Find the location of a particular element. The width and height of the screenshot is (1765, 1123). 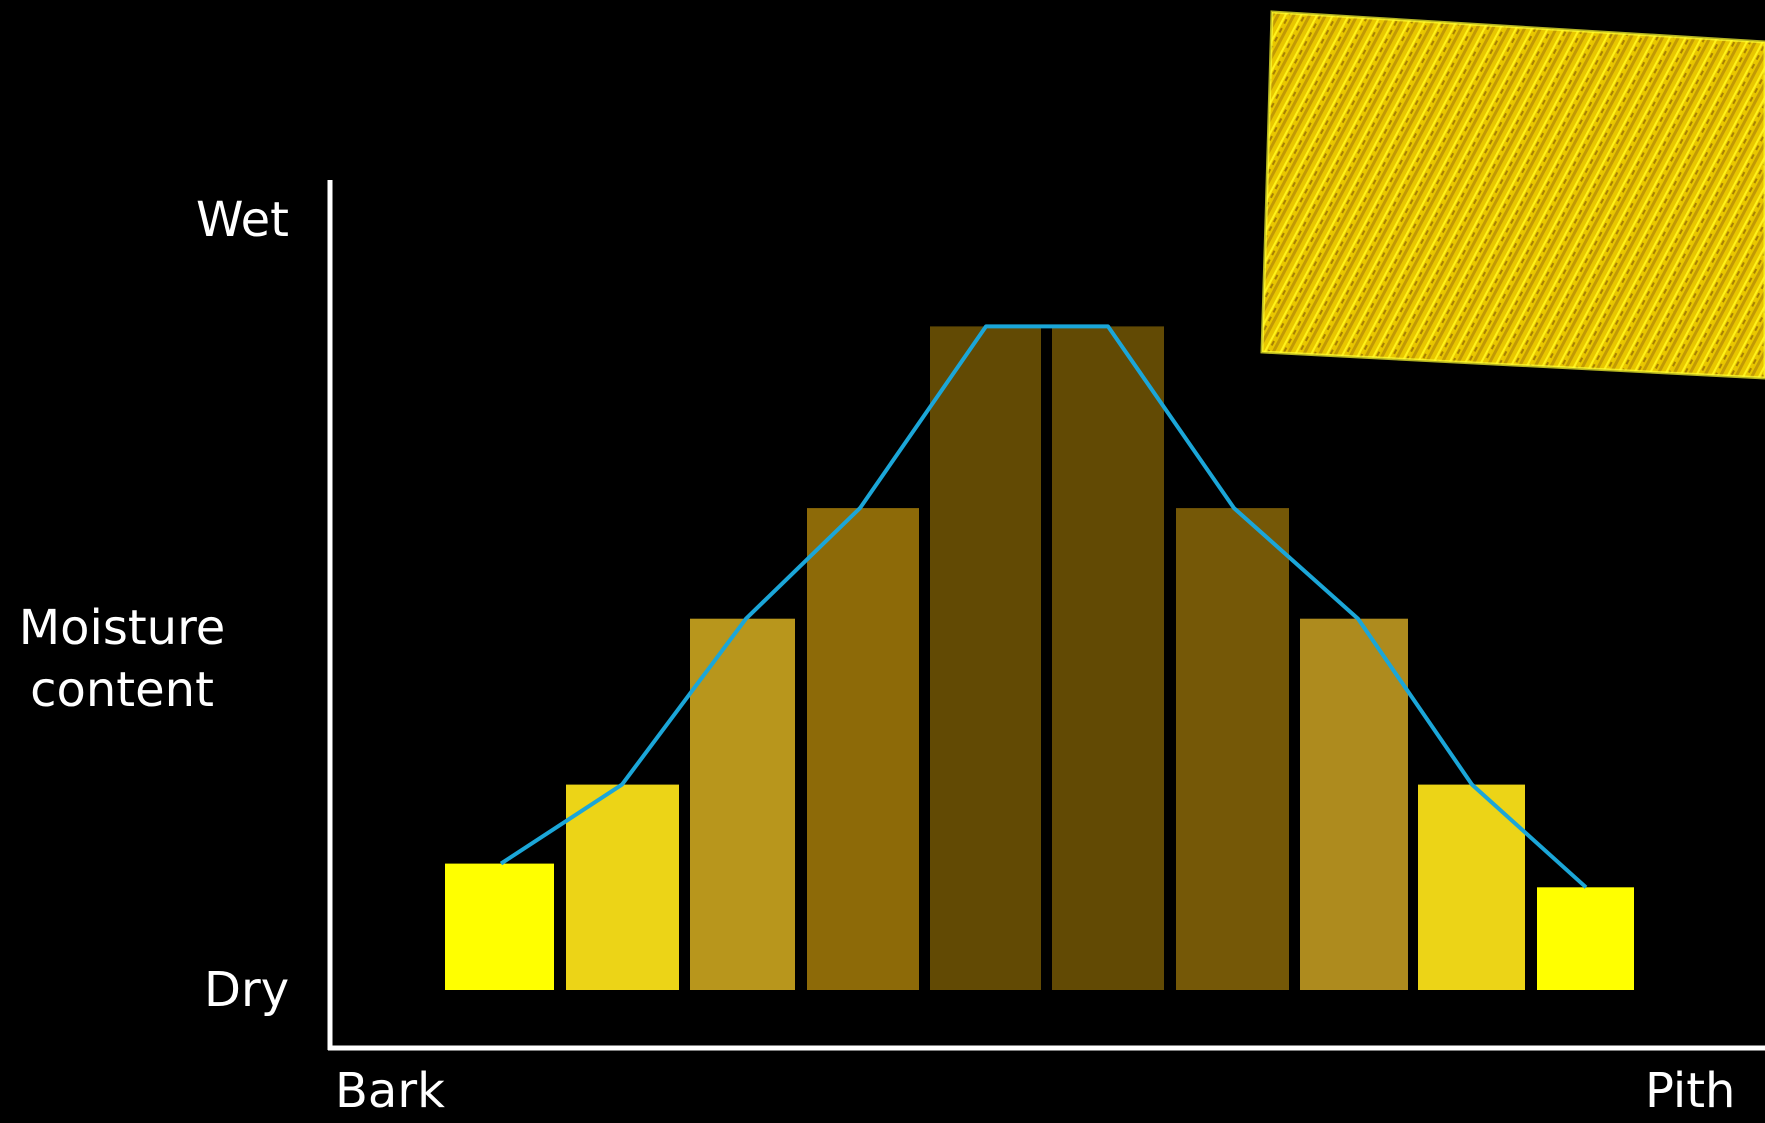

x-tick-label-bark: Bark is located at coordinates (390, 1091).